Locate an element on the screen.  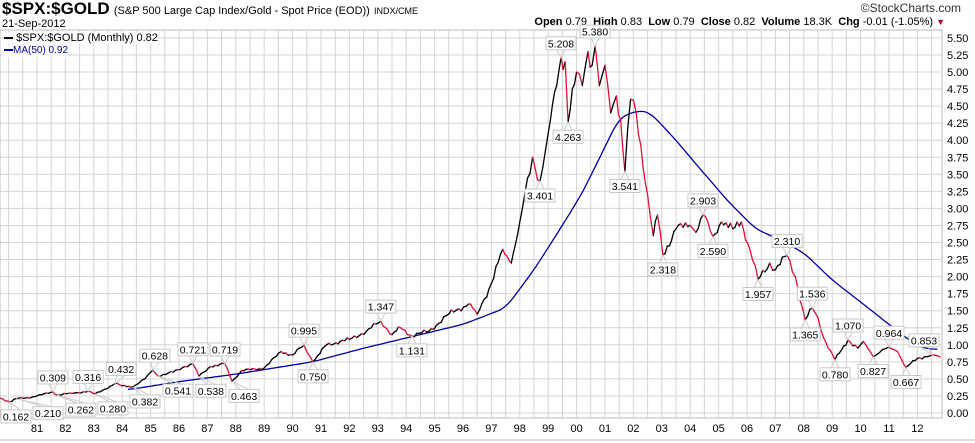
x-tick-label: 11 is located at coordinates (888, 429).